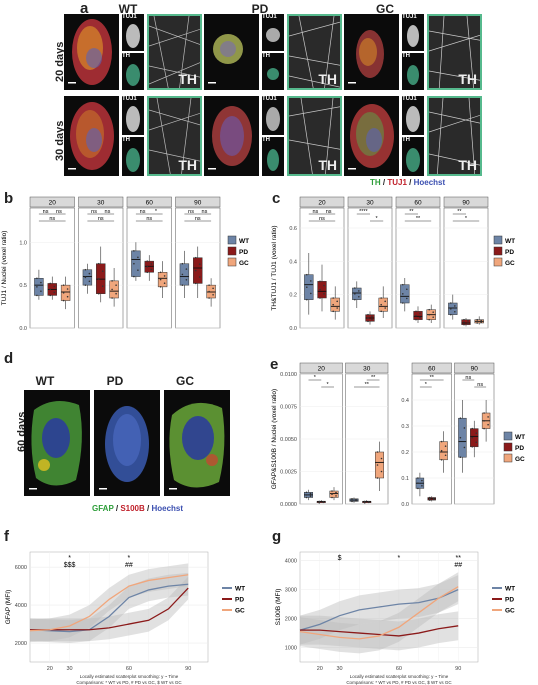  What do you see at coordinates (405, 401) in the screenshot?
I see `y-tick-label: 0.4` at bounding box center [405, 401].